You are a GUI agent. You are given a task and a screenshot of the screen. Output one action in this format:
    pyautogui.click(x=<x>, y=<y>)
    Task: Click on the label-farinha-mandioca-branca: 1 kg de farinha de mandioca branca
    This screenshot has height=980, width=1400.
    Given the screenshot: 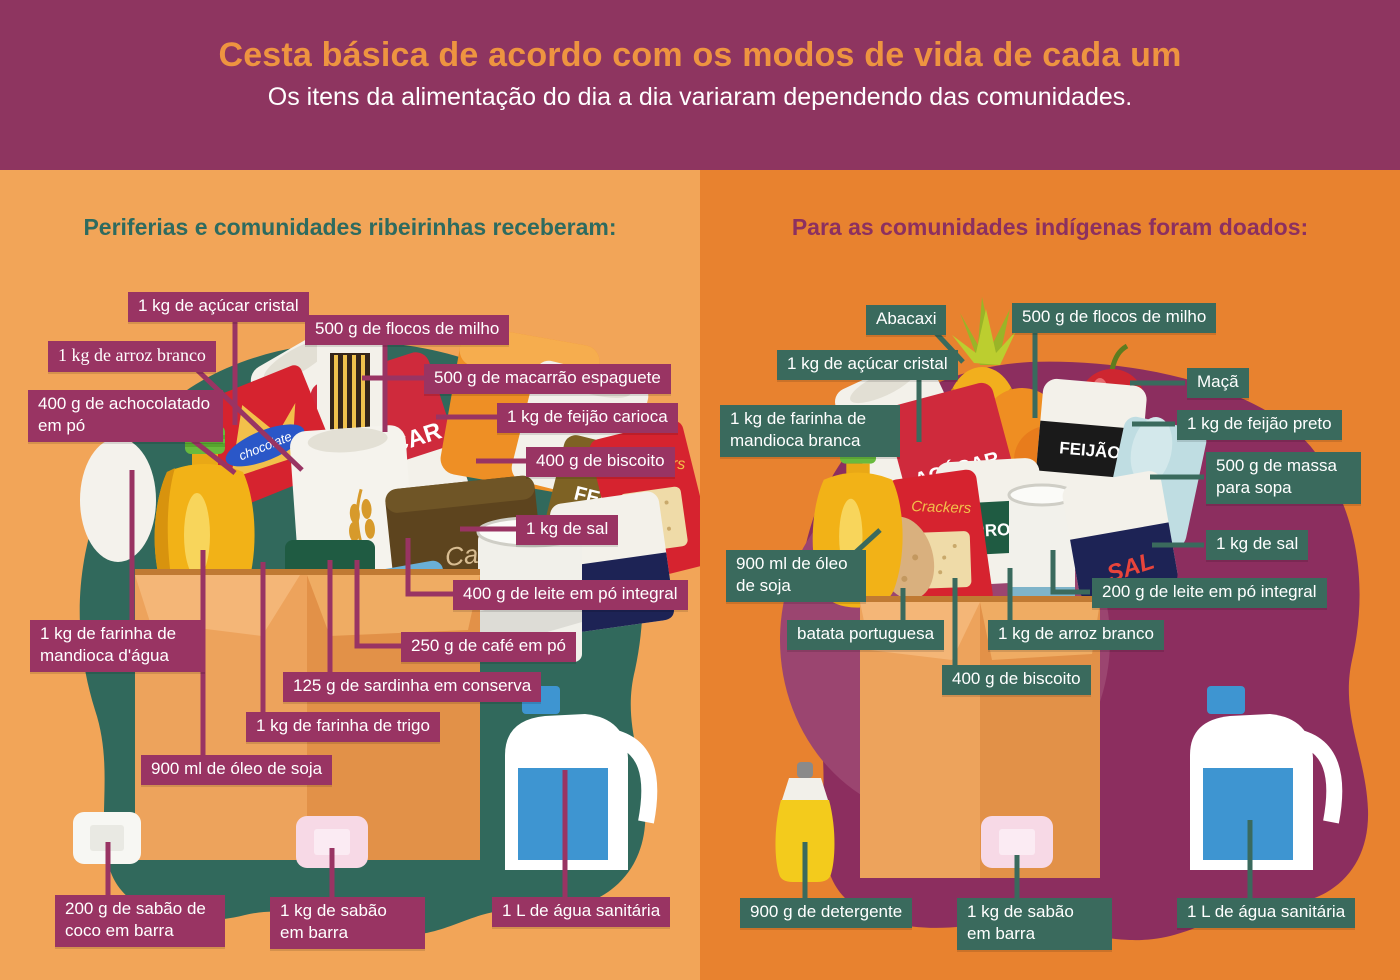 What is the action you would take?
    pyautogui.click(x=810, y=431)
    